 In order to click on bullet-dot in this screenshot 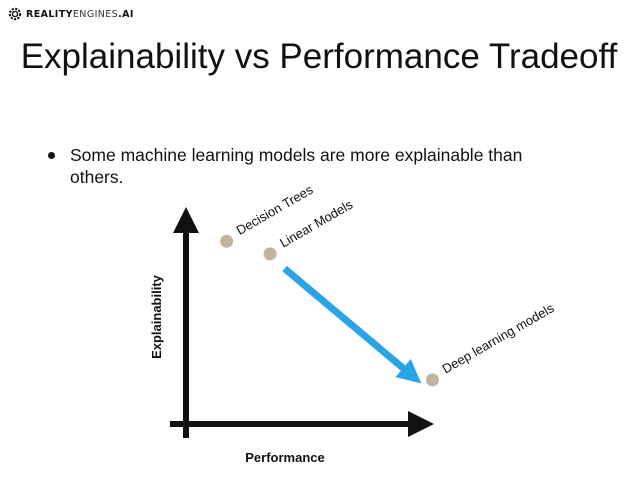, I will do `click(51, 155)`.